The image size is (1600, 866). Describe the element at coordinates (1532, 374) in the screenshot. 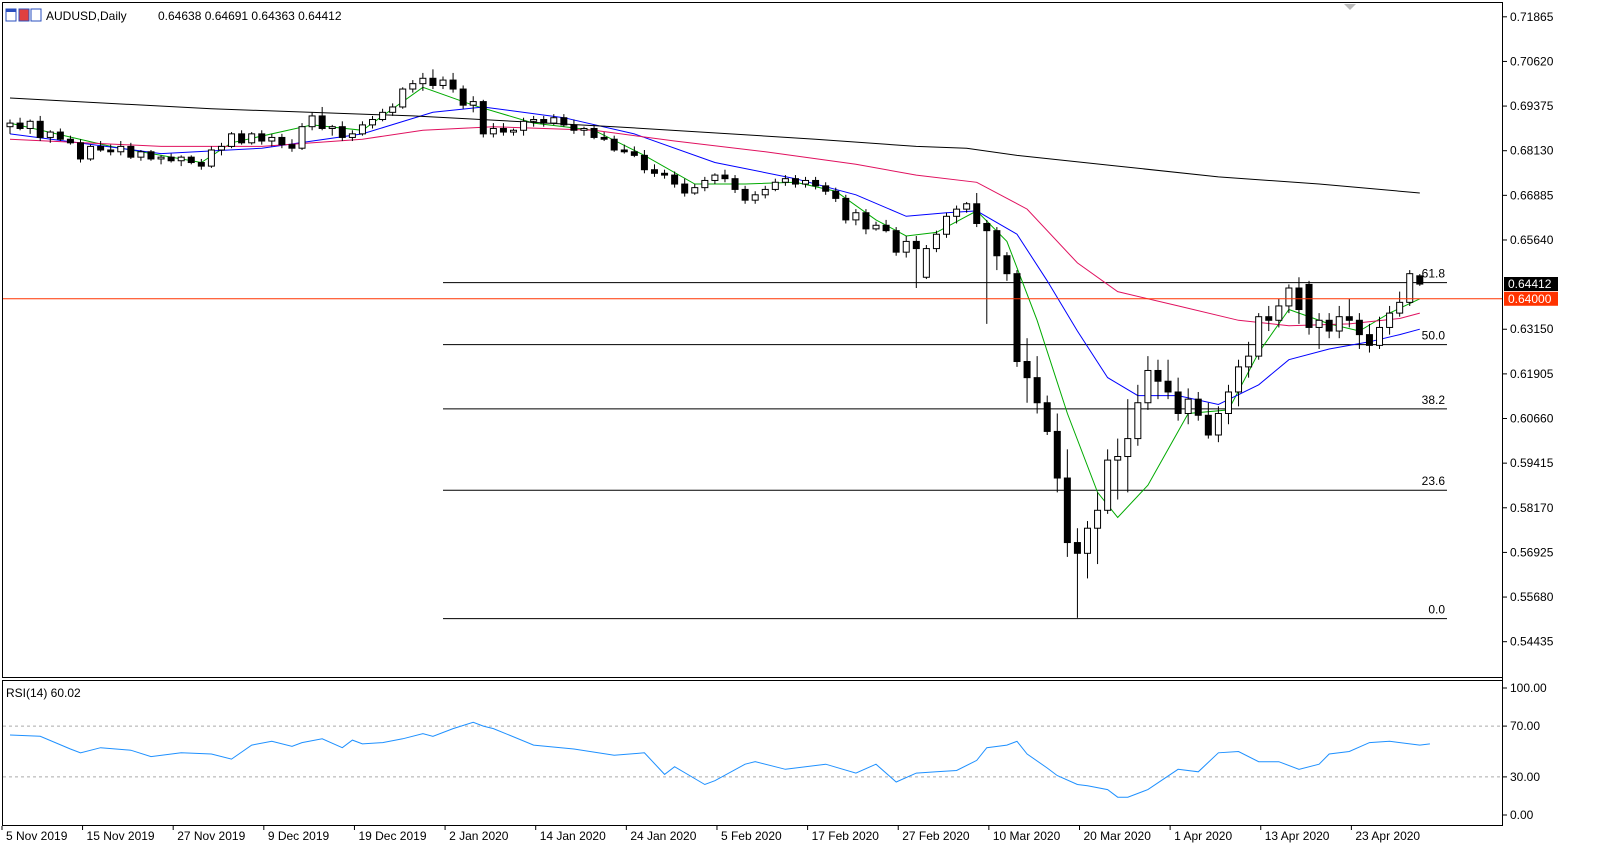

I see `price-tick-label: 0.61905` at that location.